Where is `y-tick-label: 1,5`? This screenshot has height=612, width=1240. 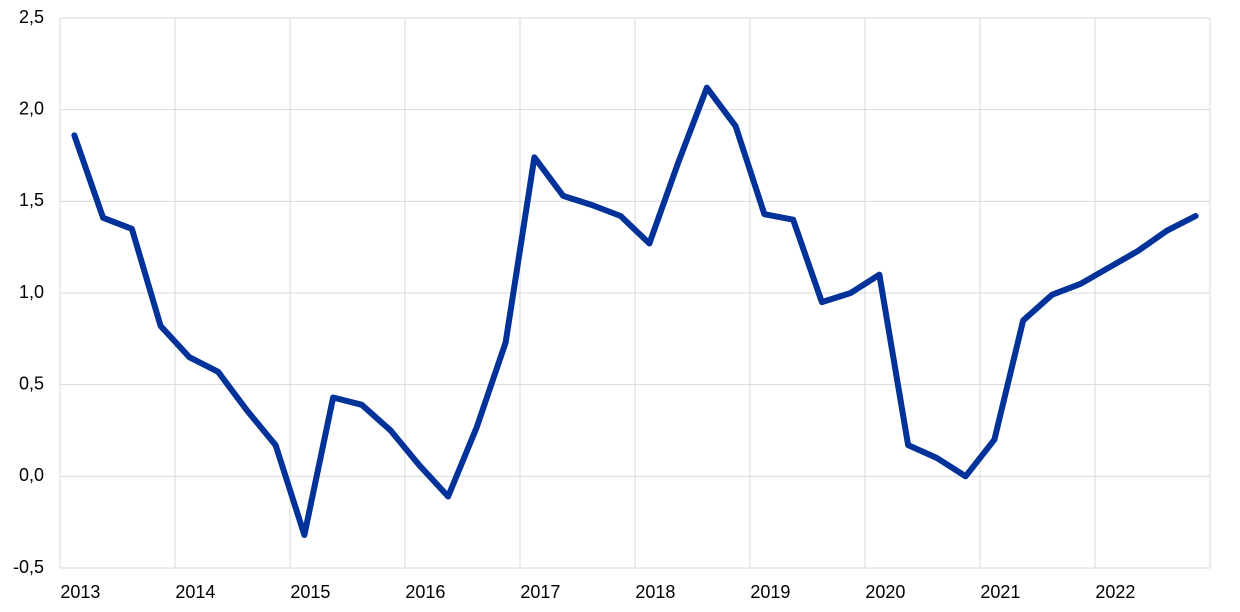
y-tick-label: 1,5 is located at coordinates (31, 200).